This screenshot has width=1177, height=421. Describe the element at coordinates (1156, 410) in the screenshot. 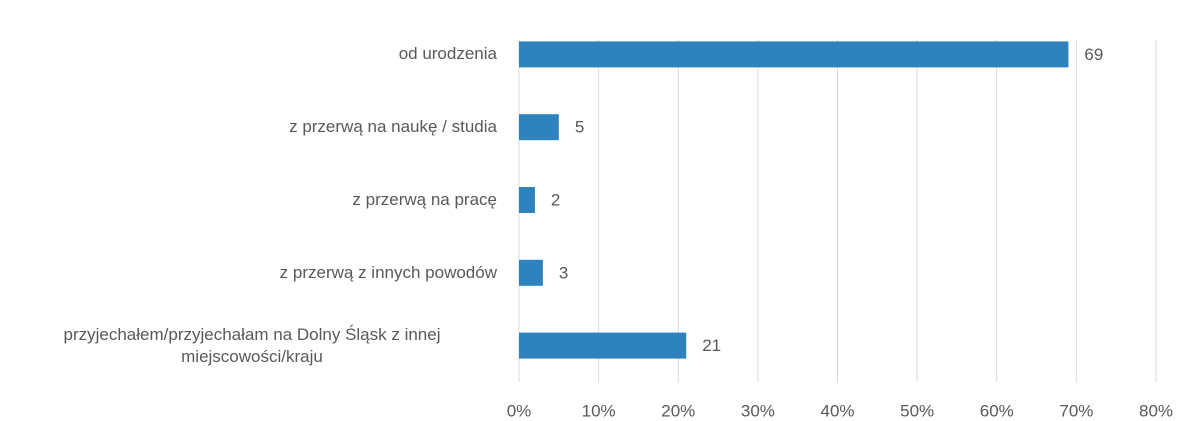

I see `x-tick-label: 80%` at that location.